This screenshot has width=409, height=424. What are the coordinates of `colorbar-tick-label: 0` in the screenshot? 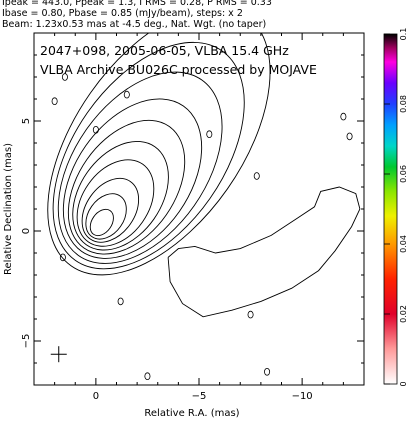 It's located at (403, 383).